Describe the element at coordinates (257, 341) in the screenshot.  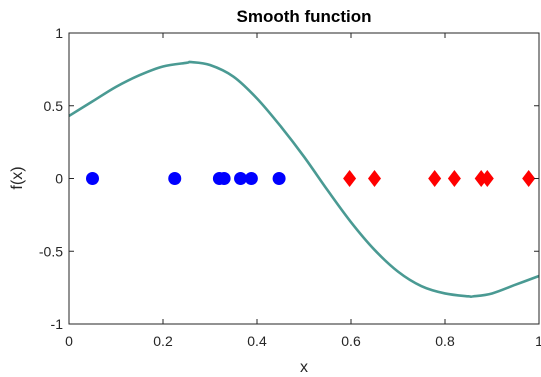
I see `x-tick-label: 0.4` at that location.